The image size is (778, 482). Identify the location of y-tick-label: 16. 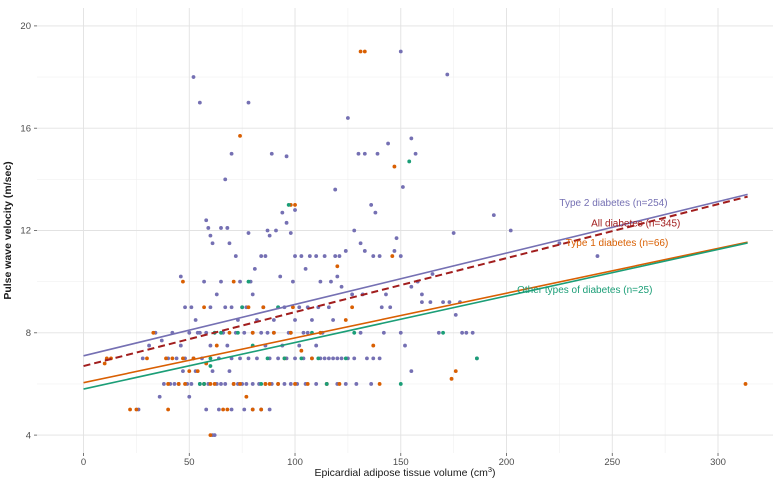
(25, 128).